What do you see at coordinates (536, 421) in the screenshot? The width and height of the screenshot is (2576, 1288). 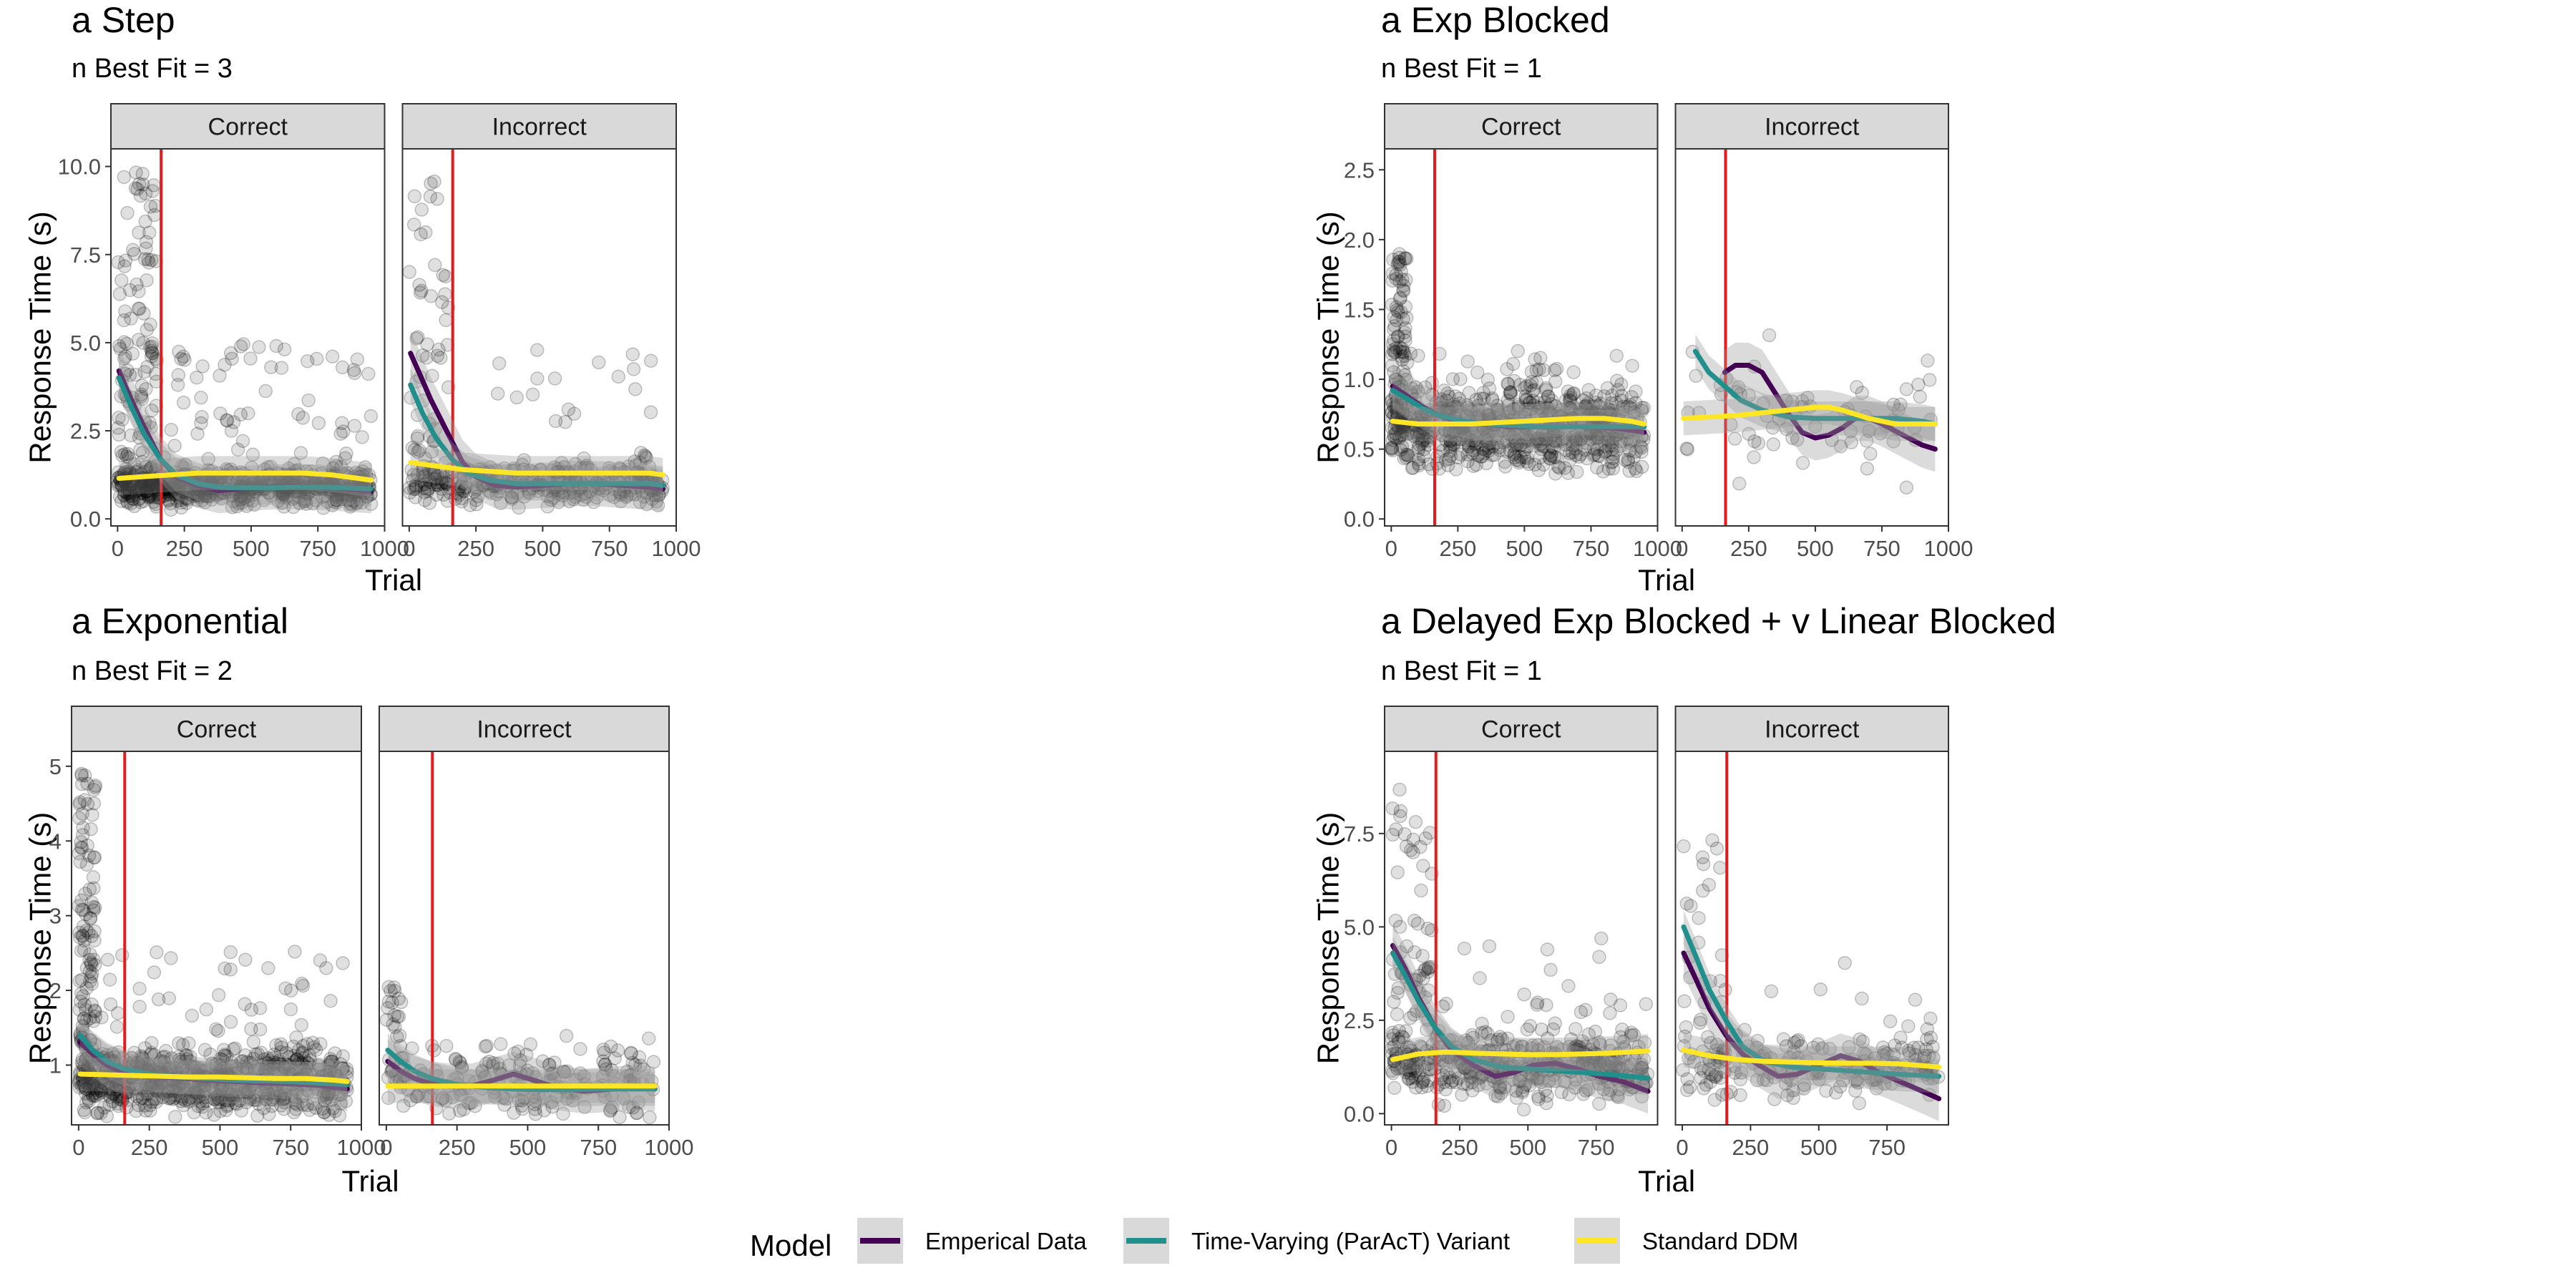 I see `ribbon-empirical` at bounding box center [536, 421].